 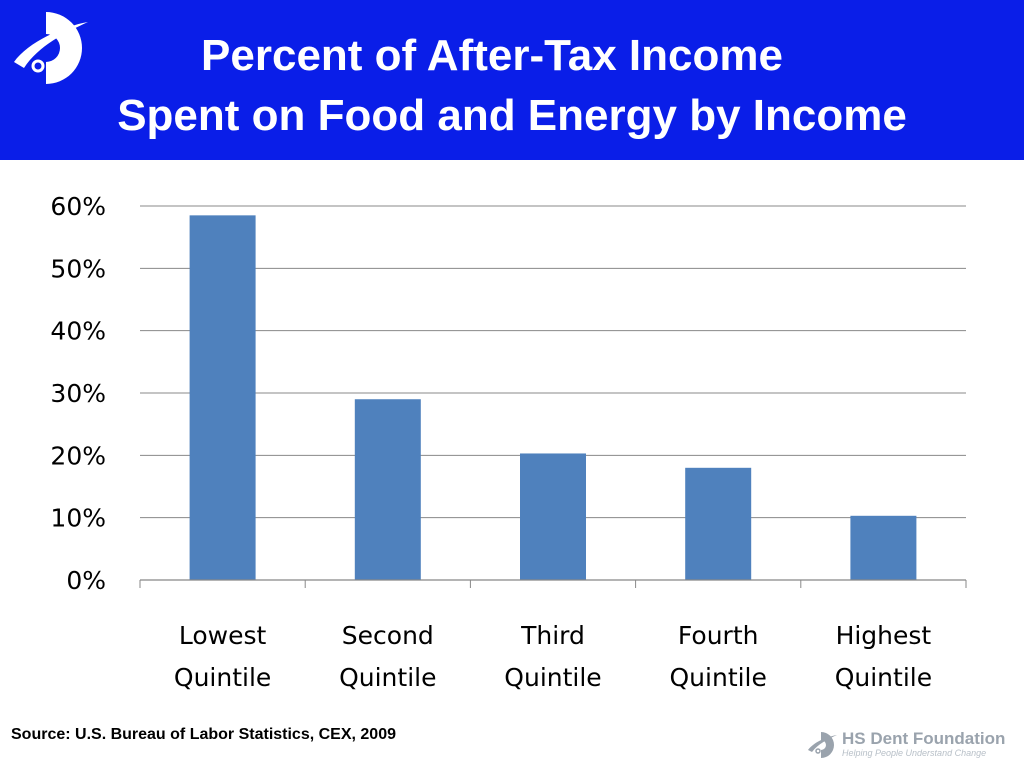 What do you see at coordinates (78, 206) in the screenshot?
I see `y-tick-label: 60%` at bounding box center [78, 206].